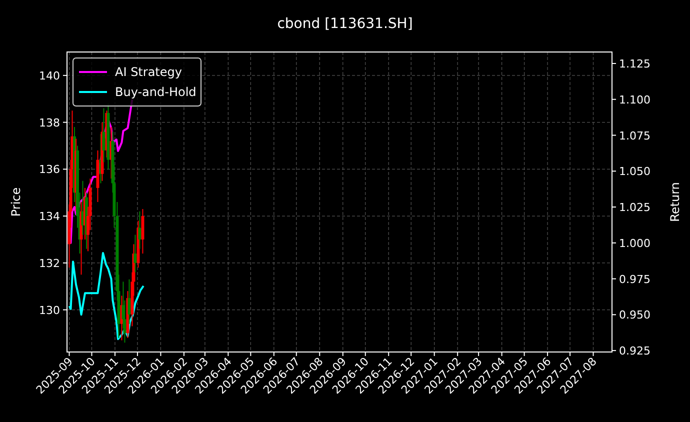 Image resolution: width=690 pixels, height=422 pixels. What do you see at coordinates (634, 171) in the screenshot?
I see `y2-tick-label: 1.050` at bounding box center [634, 171].